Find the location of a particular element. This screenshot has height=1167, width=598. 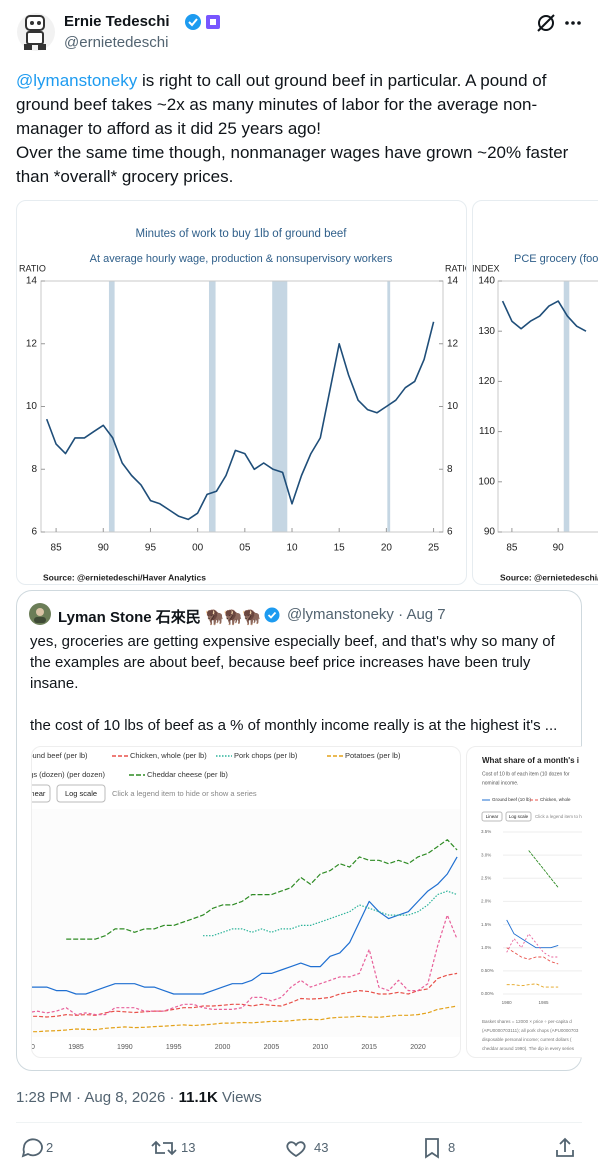

y-tick-label: 6 is located at coordinates (34, 532).